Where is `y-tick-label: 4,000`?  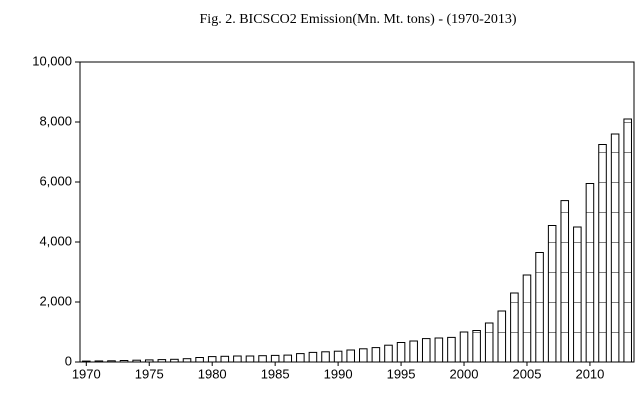 y-tick-label: 4,000 is located at coordinates (55, 240).